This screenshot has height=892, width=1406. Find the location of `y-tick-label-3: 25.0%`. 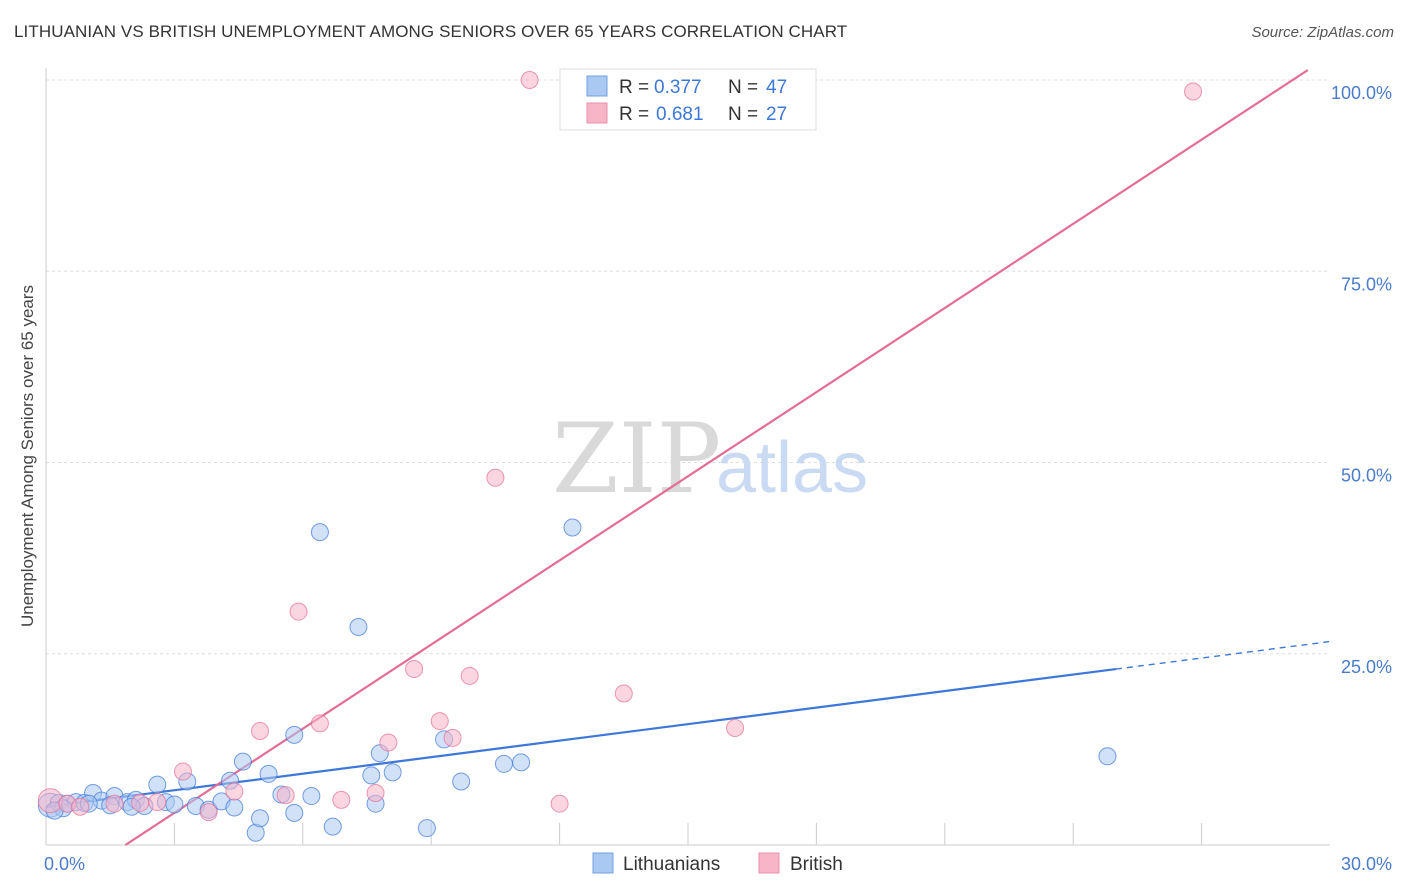

y-tick-label-3: 25.0% is located at coordinates (1366, 667).